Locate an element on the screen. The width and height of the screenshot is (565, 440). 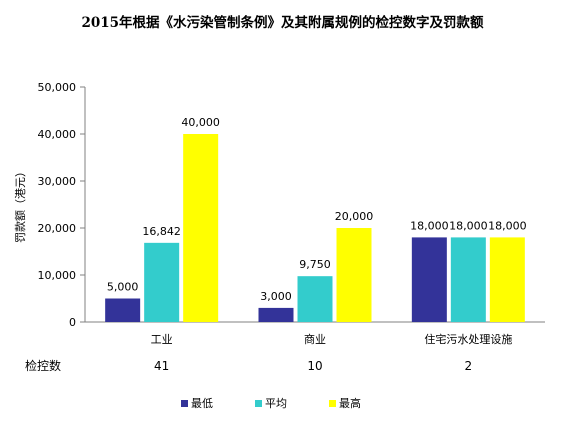
legend-label-highest: 最高 is located at coordinates (350, 403).